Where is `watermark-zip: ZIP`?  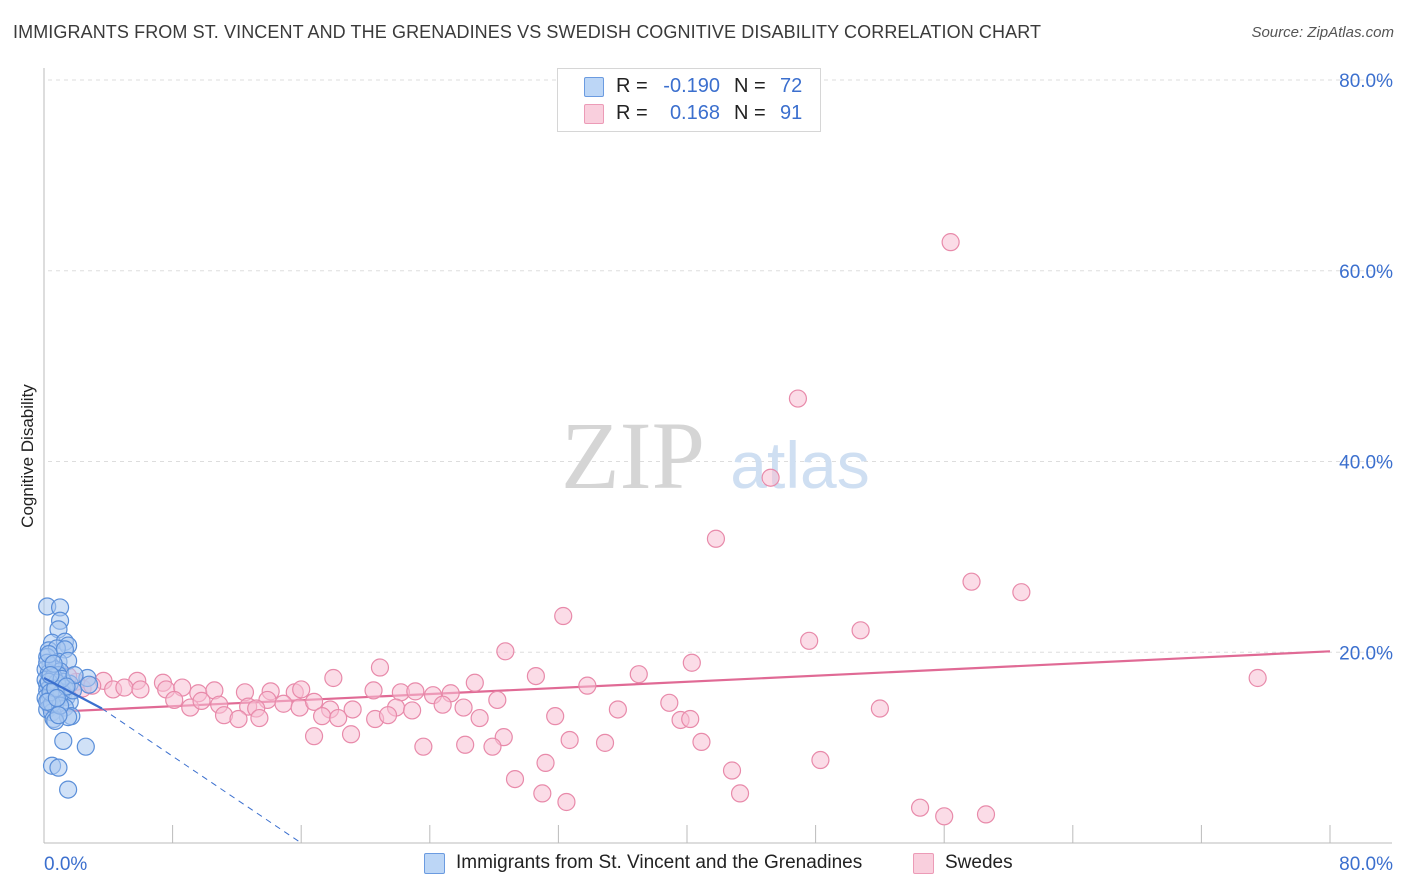 watermark-zip: ZIP is located at coordinates (633, 455).